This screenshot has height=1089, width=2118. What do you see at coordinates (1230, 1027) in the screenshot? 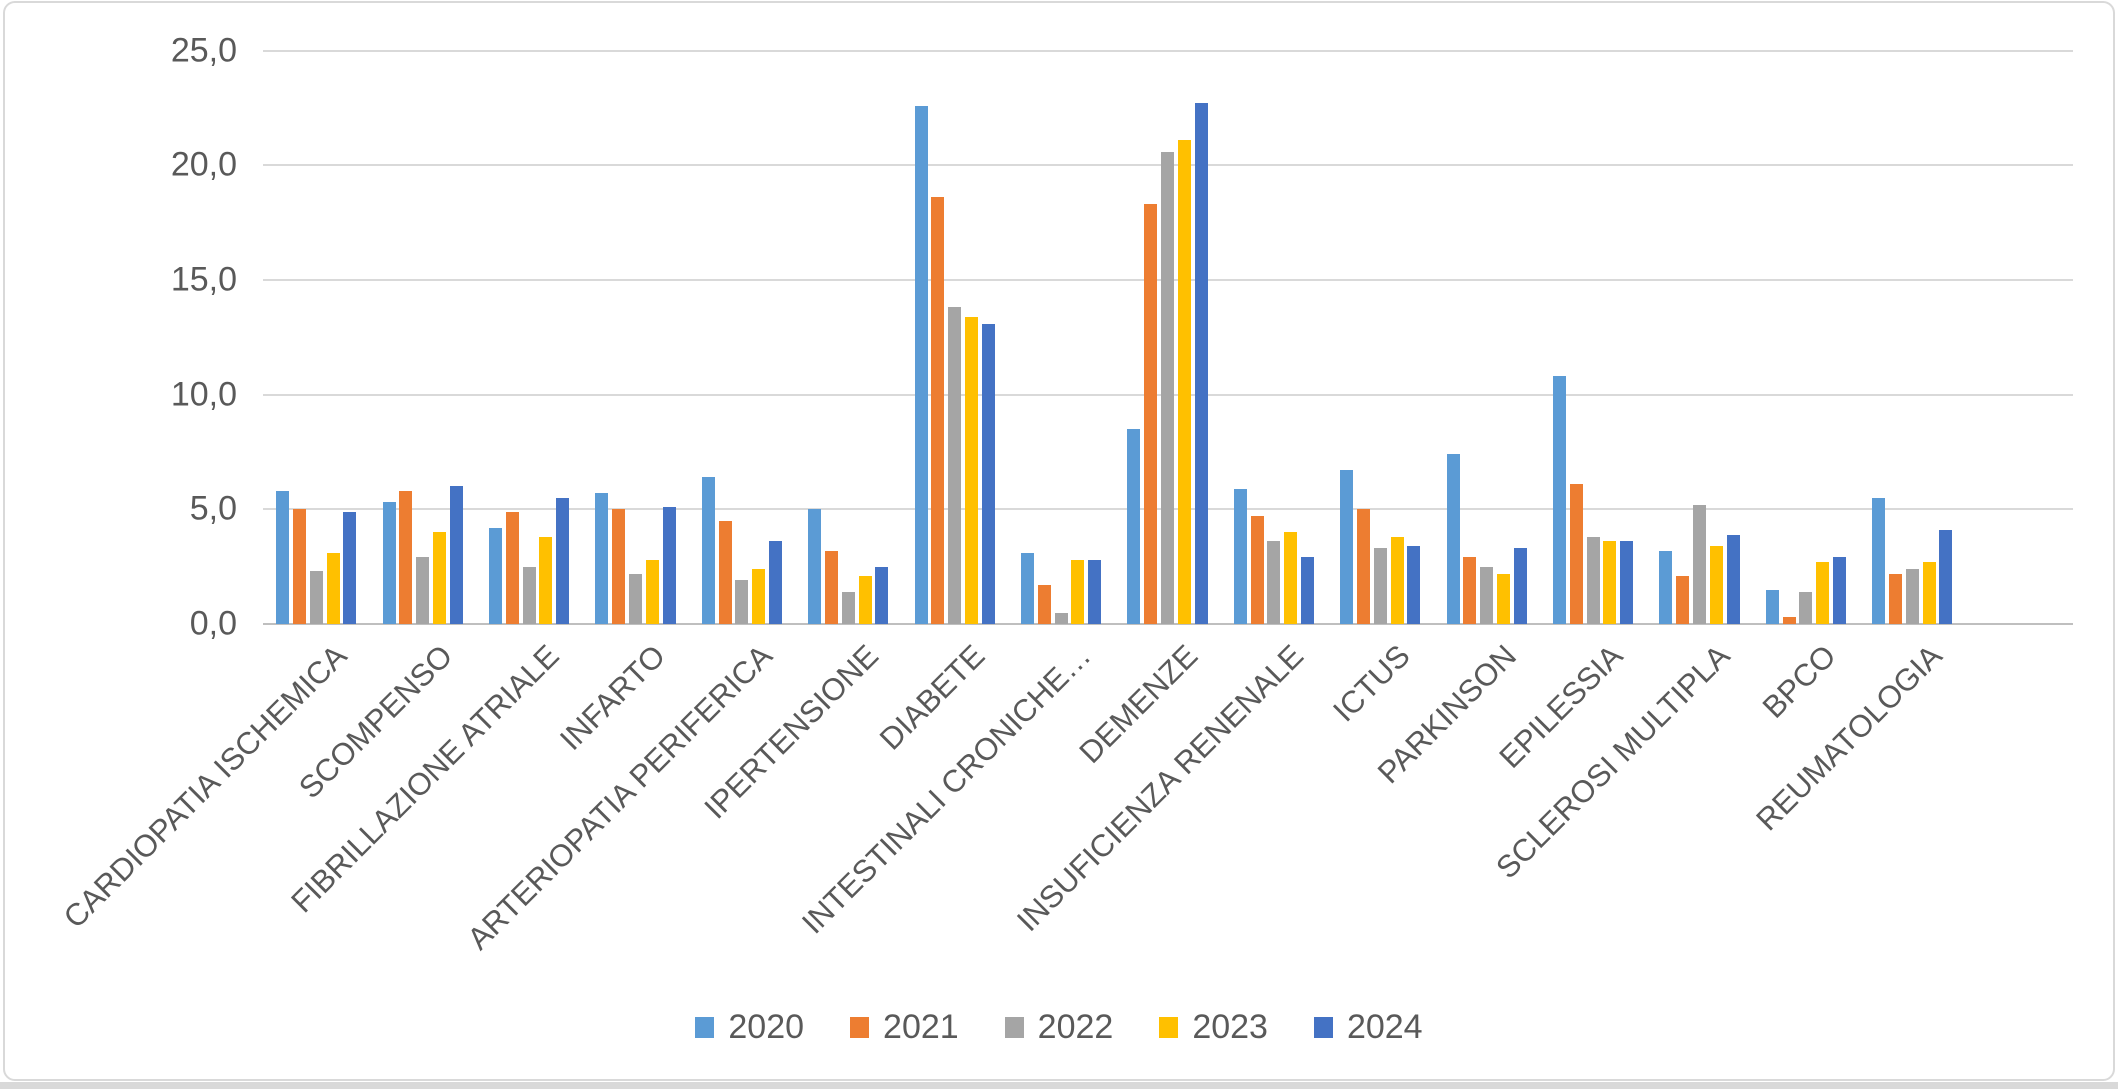
I see `legend-label: 2023` at bounding box center [1230, 1027].